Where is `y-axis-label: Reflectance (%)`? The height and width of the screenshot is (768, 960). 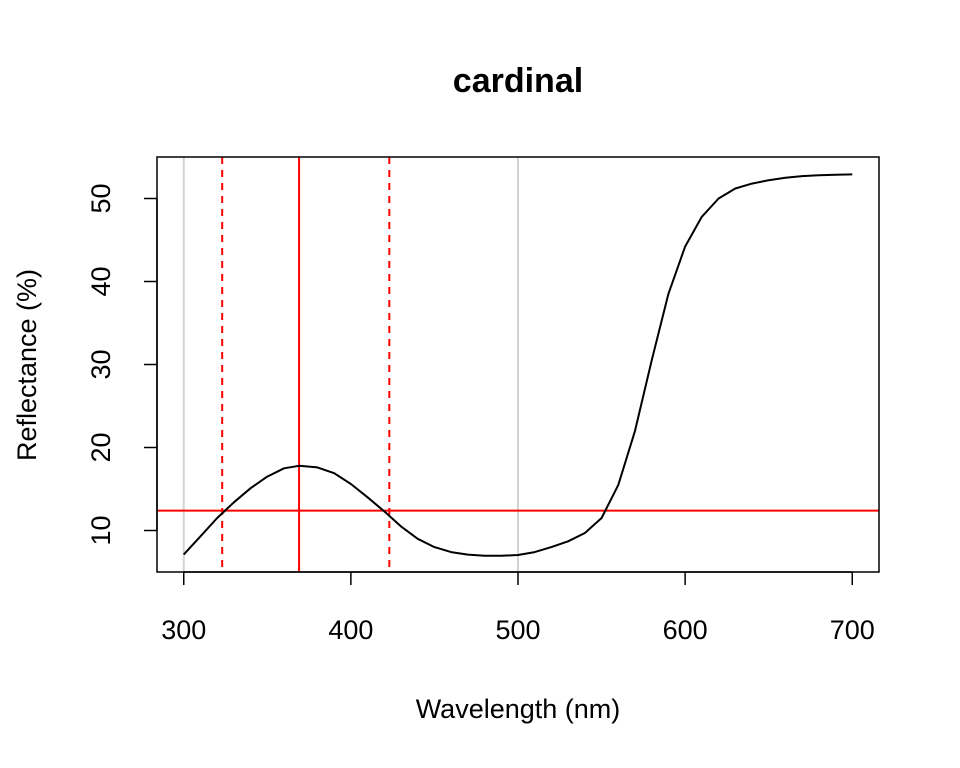 y-axis-label: Reflectance (%) is located at coordinates (27, 365).